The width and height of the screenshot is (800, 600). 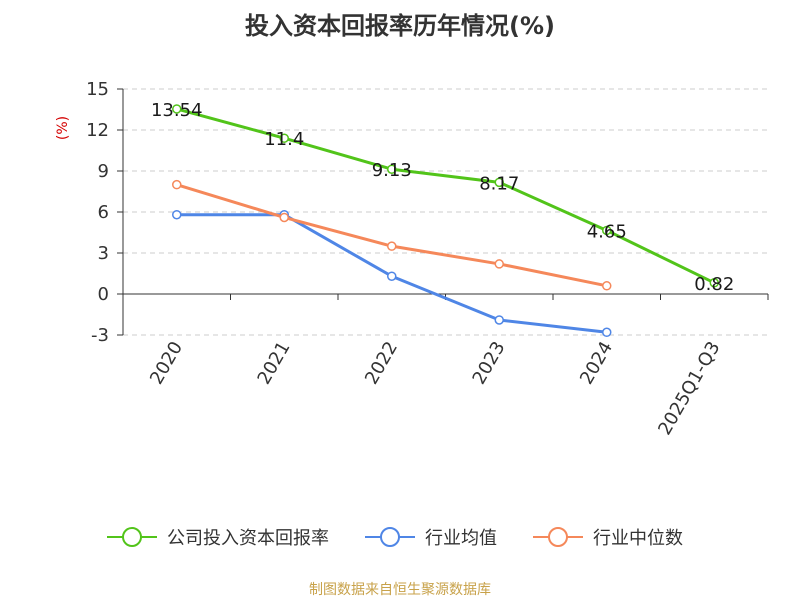 What do you see at coordinates (689, 388) in the screenshot?
I see `x-tick-label: 2025Q1-Q3` at bounding box center [689, 388].